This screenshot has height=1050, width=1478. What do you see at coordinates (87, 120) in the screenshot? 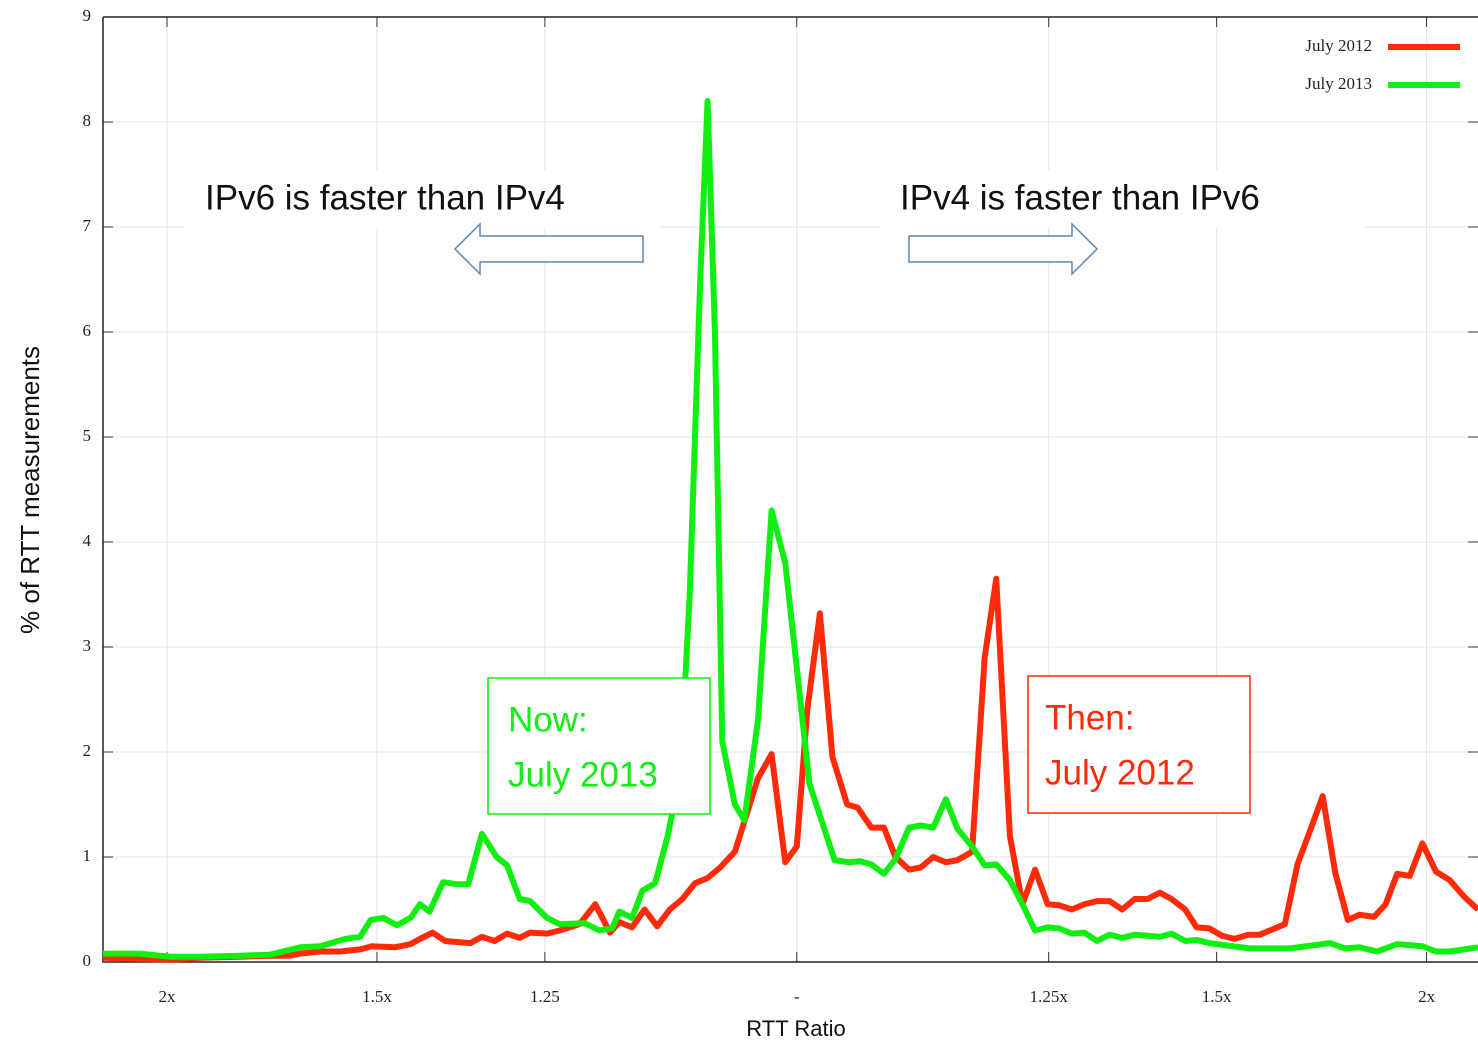
I see `y-tick-label: 8` at bounding box center [87, 120].